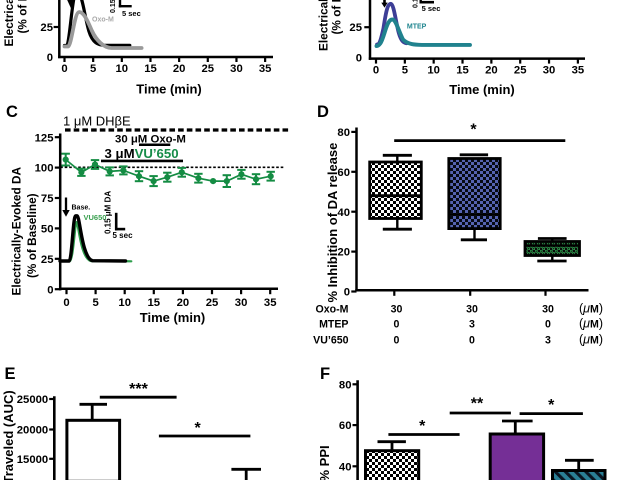 The image size is (640, 480). What do you see at coordinates (97, 121) in the screenshot?
I see `svg-text: 1 μM DHβE` at bounding box center [97, 121].